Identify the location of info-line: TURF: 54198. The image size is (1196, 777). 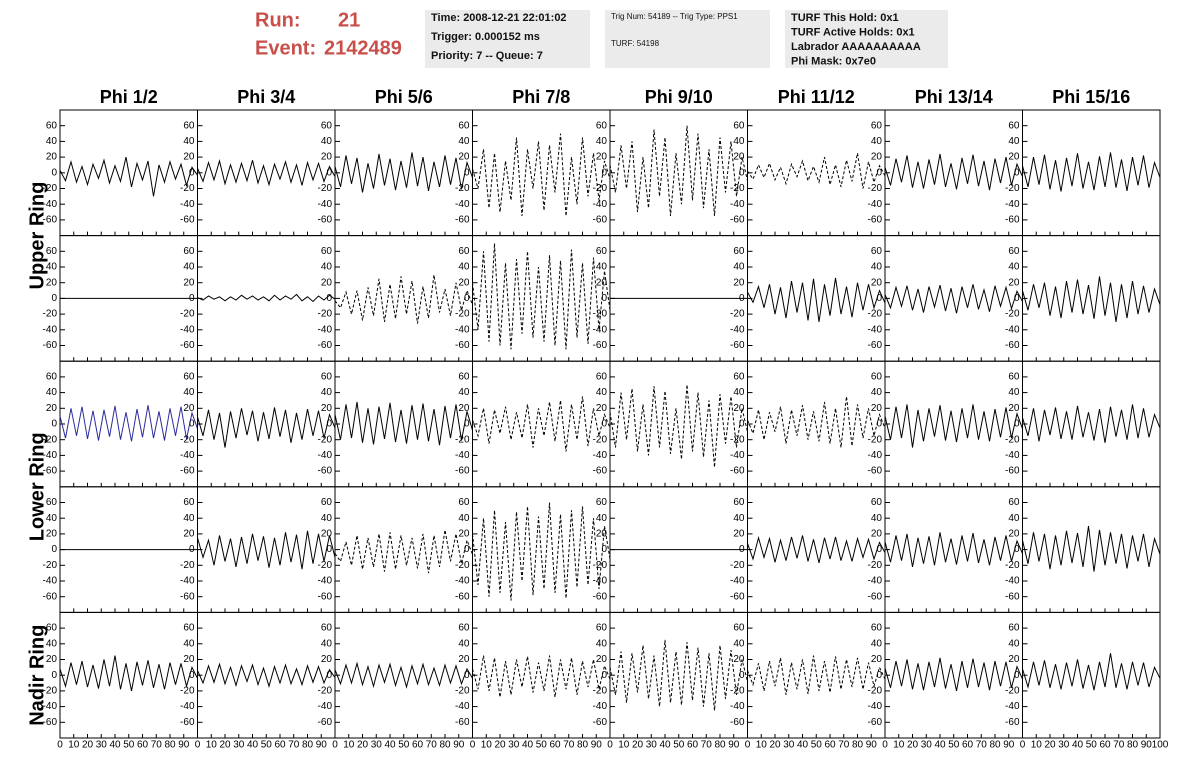
(635, 43).